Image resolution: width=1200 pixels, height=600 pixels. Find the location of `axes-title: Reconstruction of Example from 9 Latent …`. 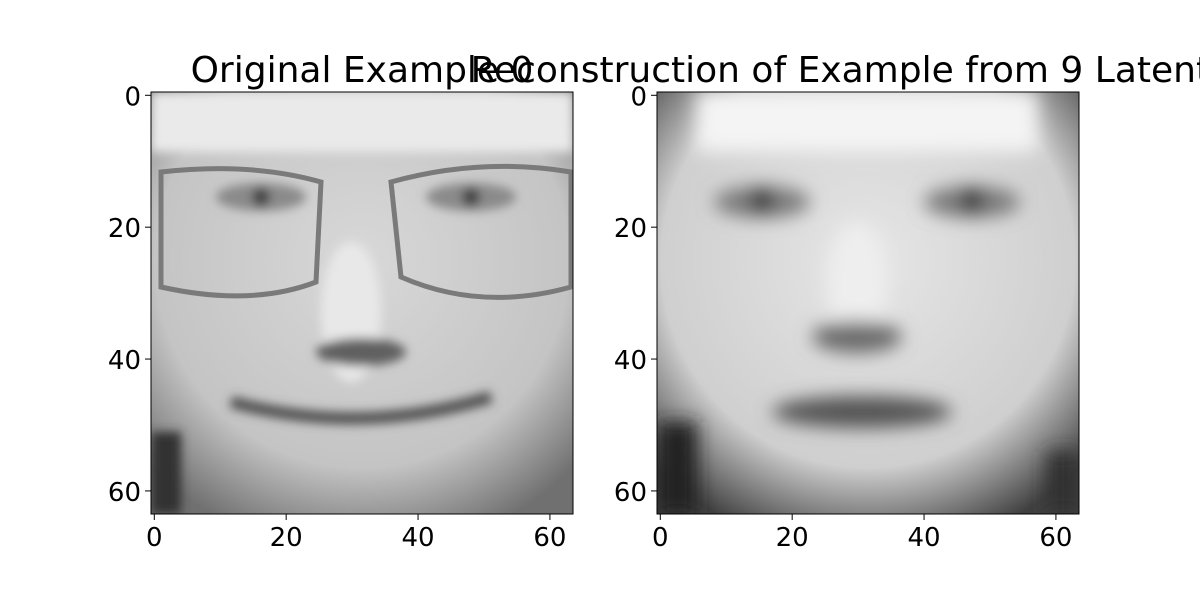

axes-title: Reconstruction of Example from 9 Latent … is located at coordinates (835, 70).